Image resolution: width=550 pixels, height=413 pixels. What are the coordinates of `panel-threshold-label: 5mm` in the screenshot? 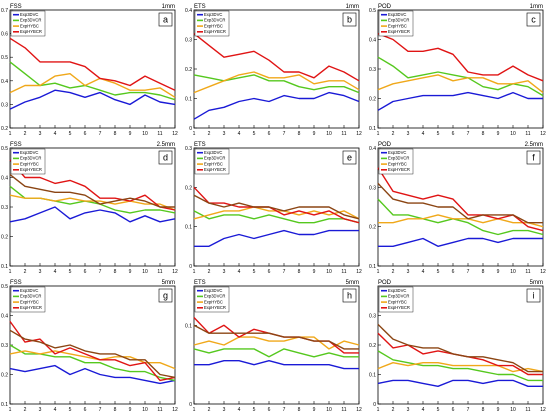 It's located at (168, 283).